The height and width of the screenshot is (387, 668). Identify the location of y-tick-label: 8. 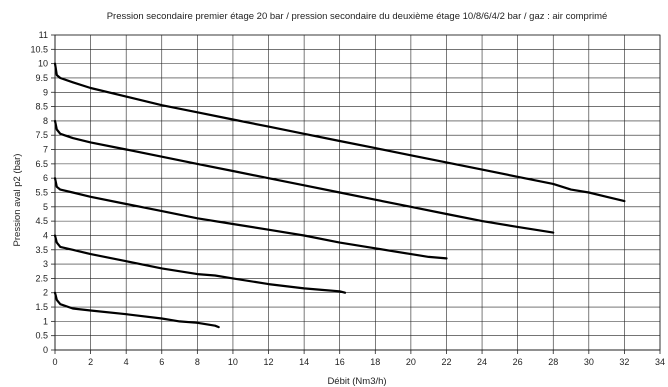
(45, 121).